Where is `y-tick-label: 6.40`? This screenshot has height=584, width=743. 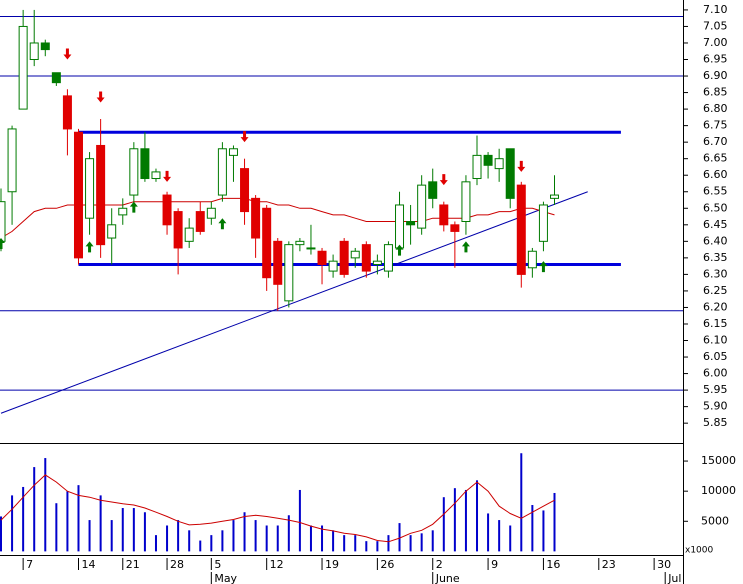
y-tick-label: 6.40 is located at coordinates (715, 240).